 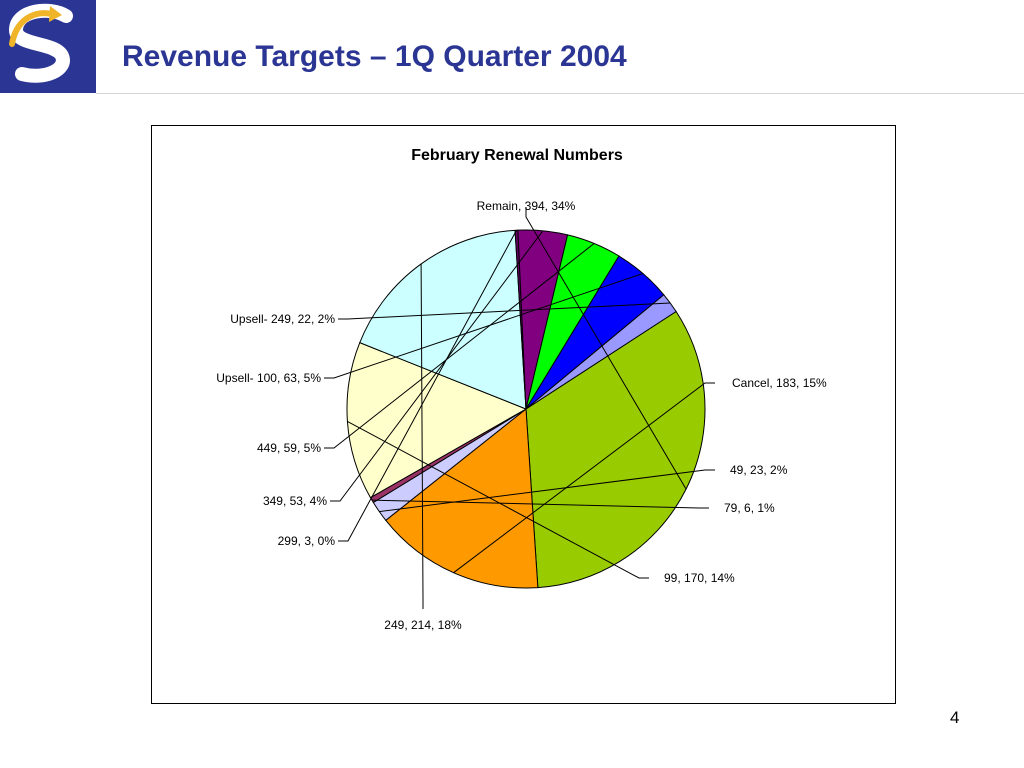 What do you see at coordinates (759, 470) in the screenshot?
I see `slice-label-2: 49, 23, 2%` at bounding box center [759, 470].